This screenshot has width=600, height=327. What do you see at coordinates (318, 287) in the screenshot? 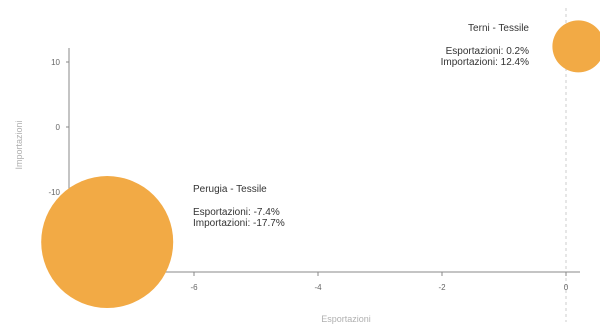
I see `x-tick-label: -4` at bounding box center [318, 287].